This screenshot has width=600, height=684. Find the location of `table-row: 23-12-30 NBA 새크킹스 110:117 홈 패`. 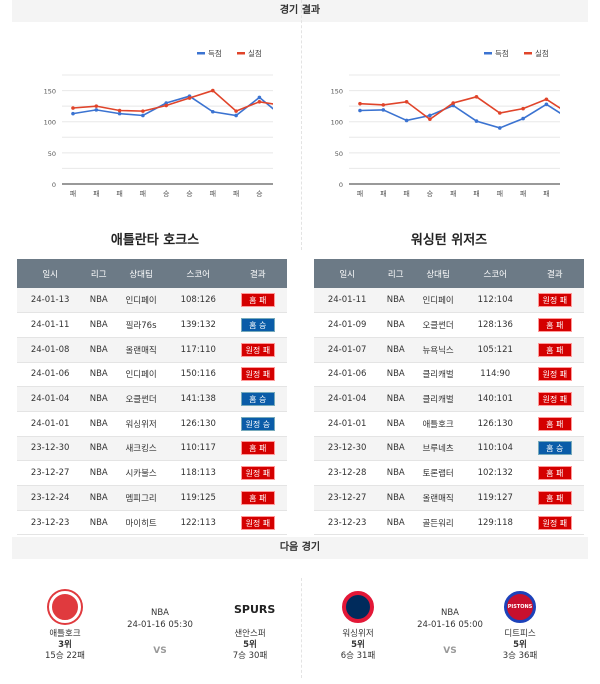

table-row: 23-12-30 NBA 새크킹스 110:117 홈 패 is located at coordinates (152, 449).